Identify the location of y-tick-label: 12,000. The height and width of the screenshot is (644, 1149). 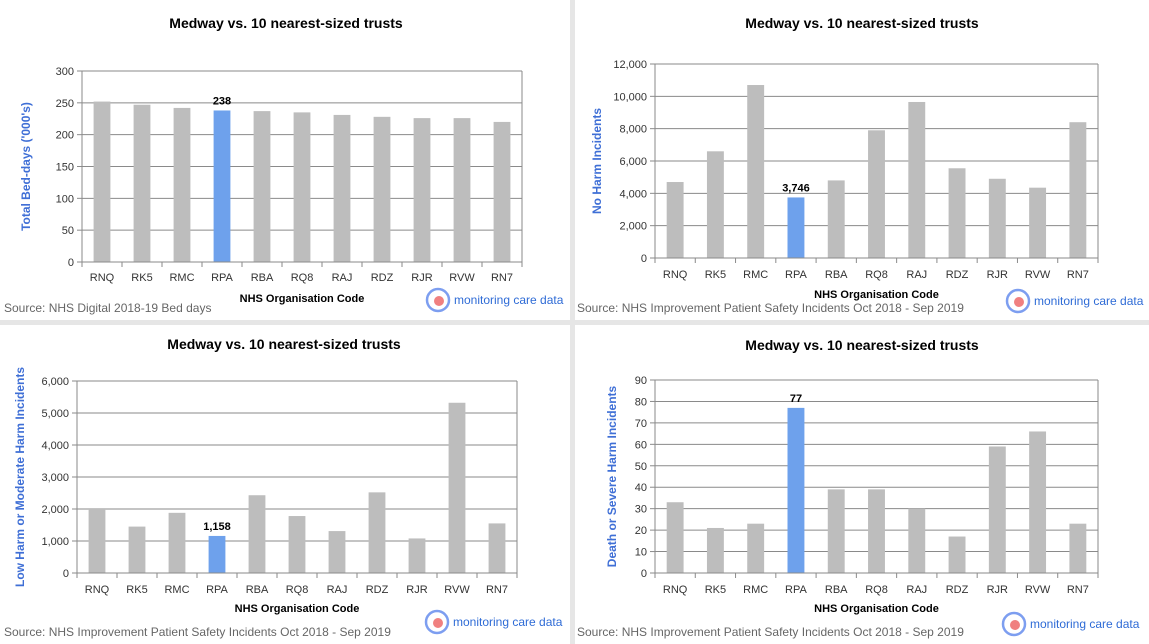
(630, 65).